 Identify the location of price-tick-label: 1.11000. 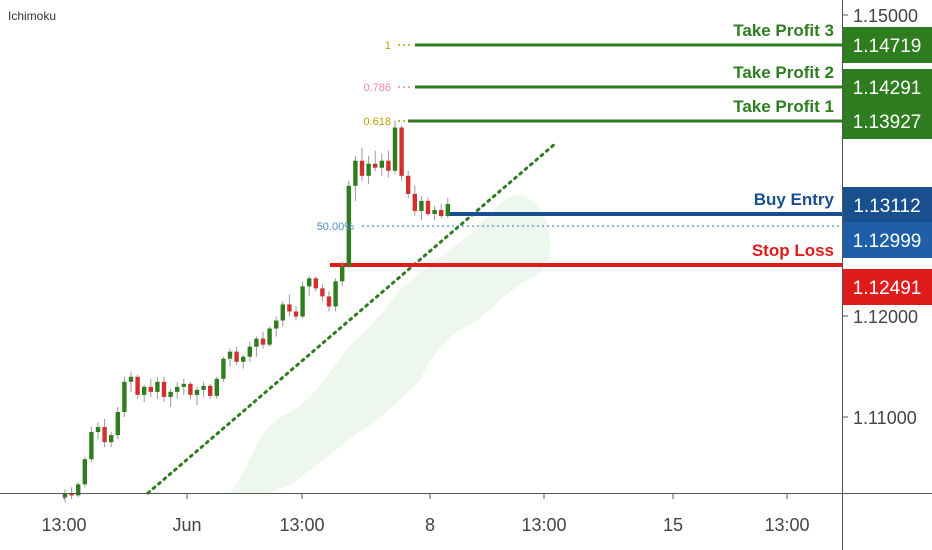
(885, 418).